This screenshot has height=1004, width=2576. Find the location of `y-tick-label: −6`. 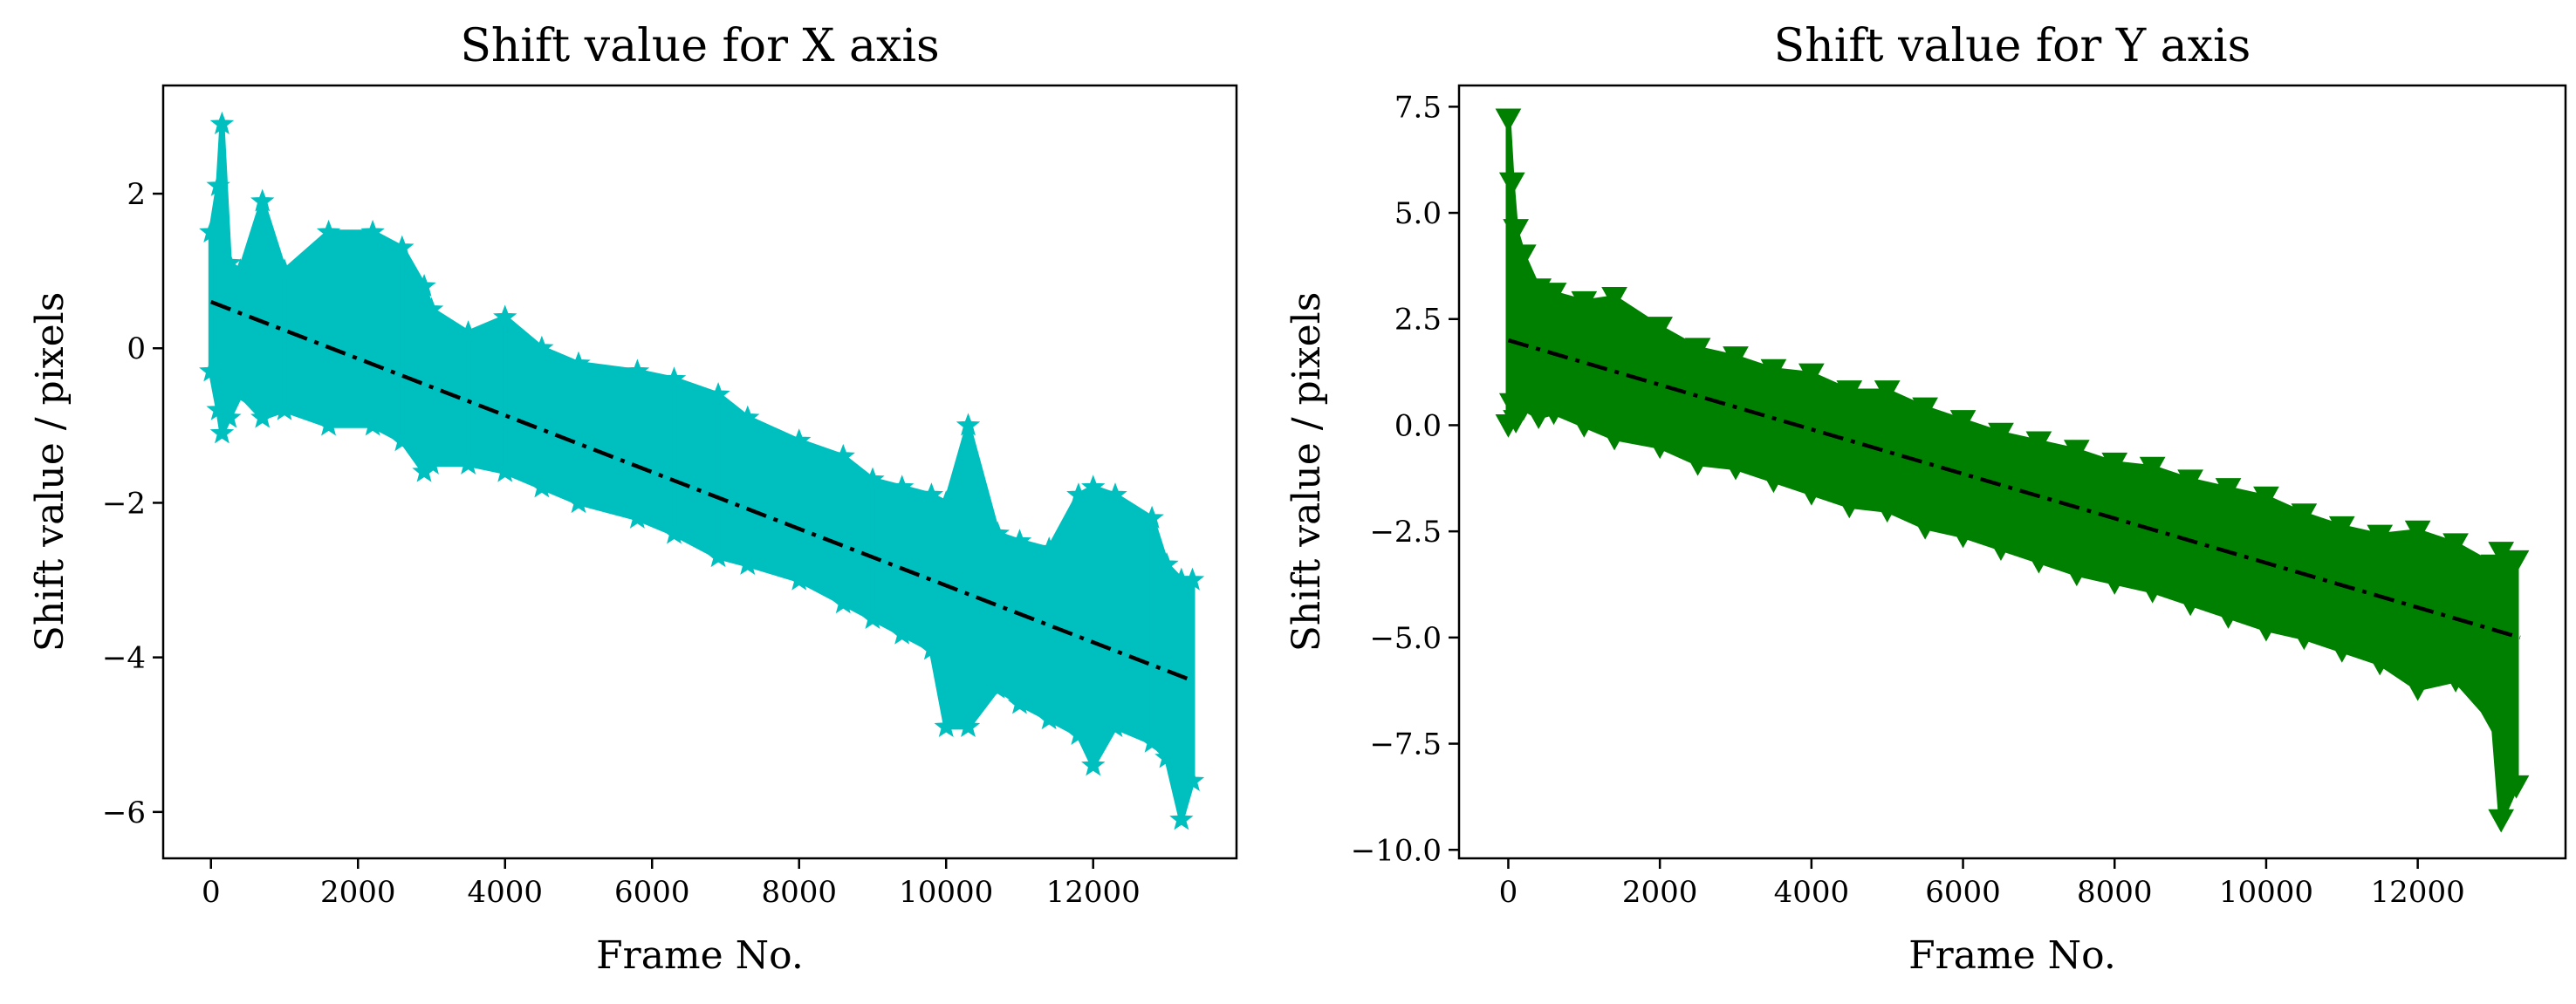

y-tick-label: −6 is located at coordinates (124, 813).